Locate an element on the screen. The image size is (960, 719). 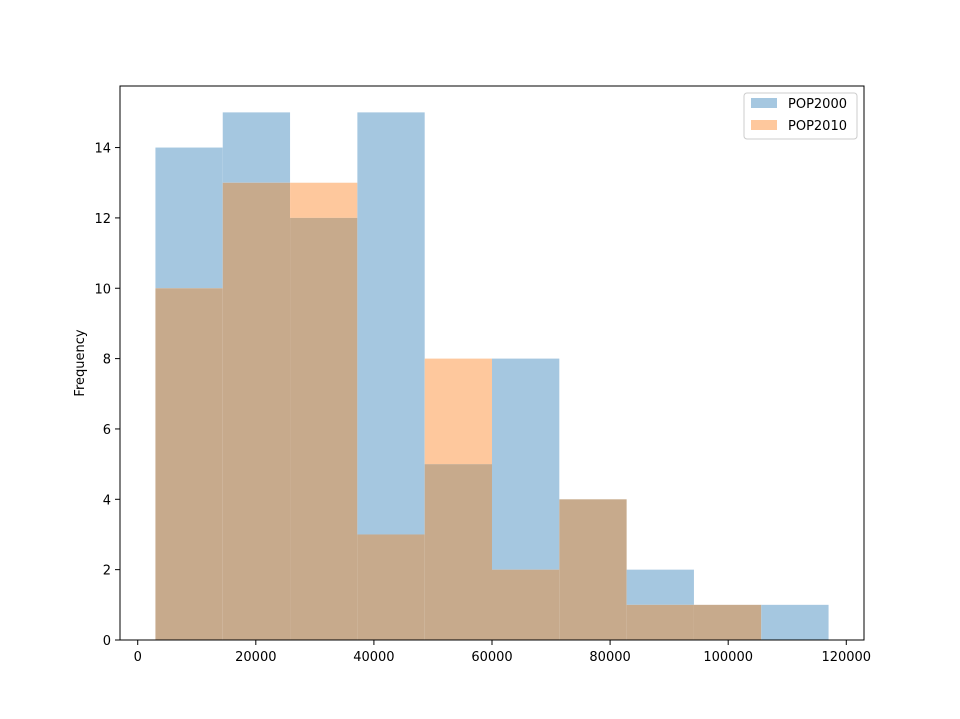
legend: POP2000 POP2010 is located at coordinates (800, 116).